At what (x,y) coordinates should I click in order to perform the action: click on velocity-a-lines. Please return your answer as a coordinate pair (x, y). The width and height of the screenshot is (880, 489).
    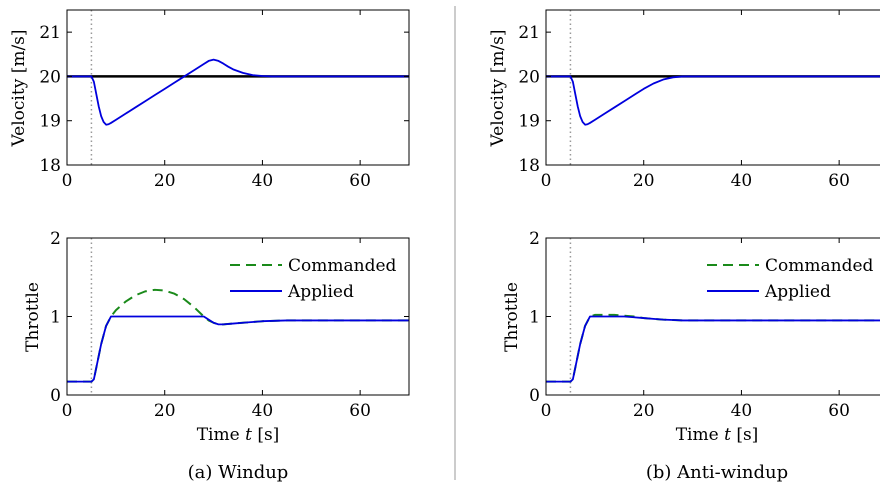
    Looking at the image, I should click on (238, 87).